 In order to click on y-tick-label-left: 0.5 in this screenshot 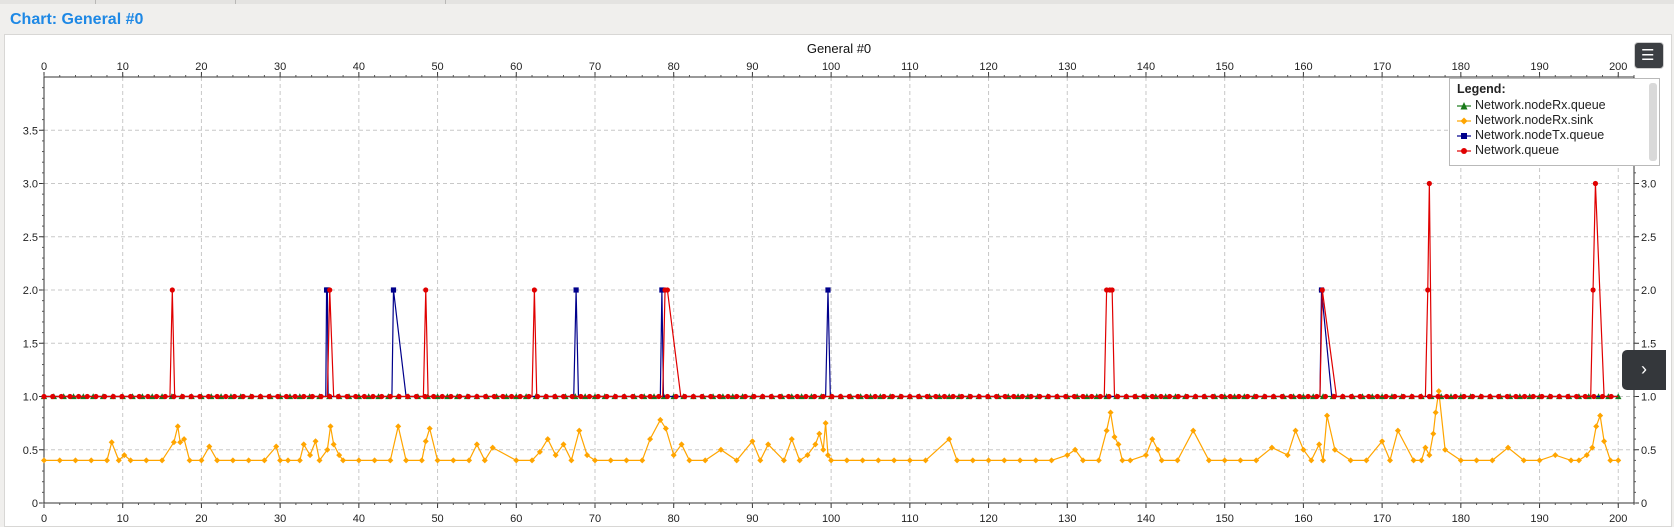, I will do `click(30, 451)`.